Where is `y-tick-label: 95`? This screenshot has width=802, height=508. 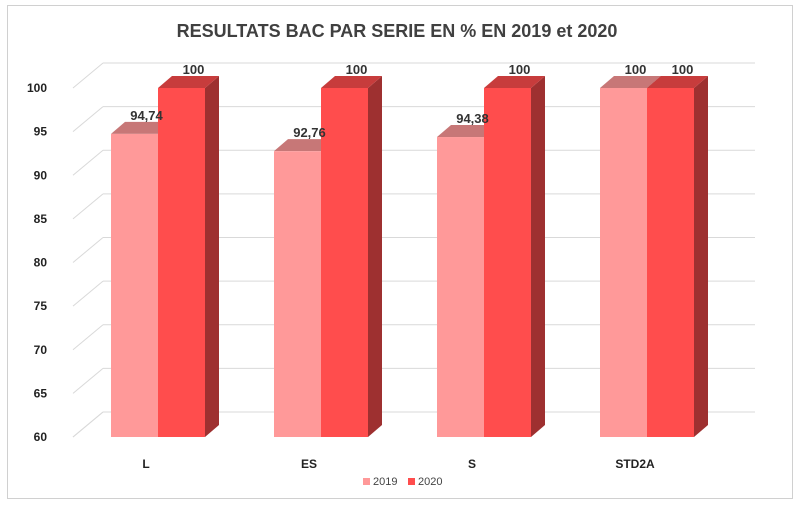
y-tick-label: 95 is located at coordinates (41, 132).